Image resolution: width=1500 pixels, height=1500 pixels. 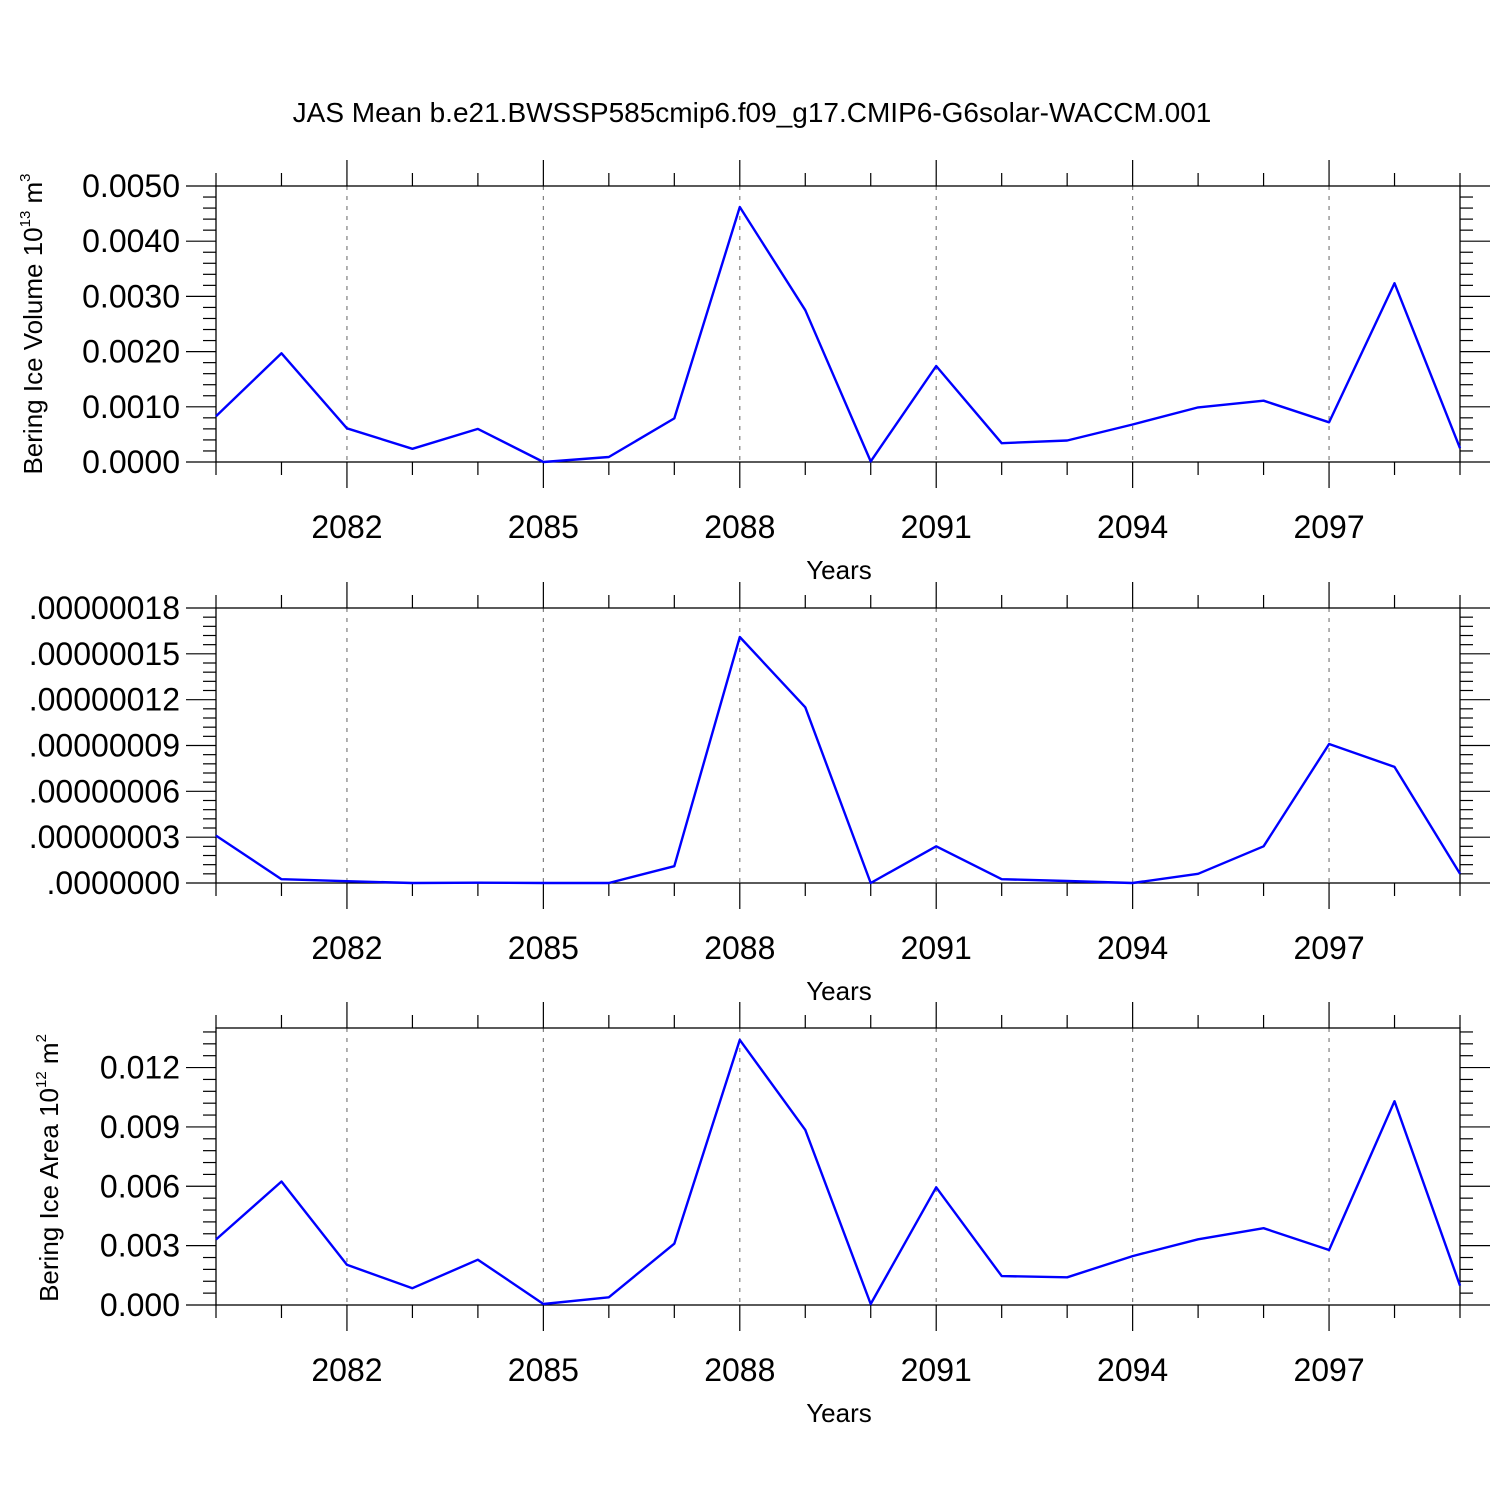 What do you see at coordinates (140, 1305) in the screenshot?
I see `y-tick-label: 0.000` at bounding box center [140, 1305].